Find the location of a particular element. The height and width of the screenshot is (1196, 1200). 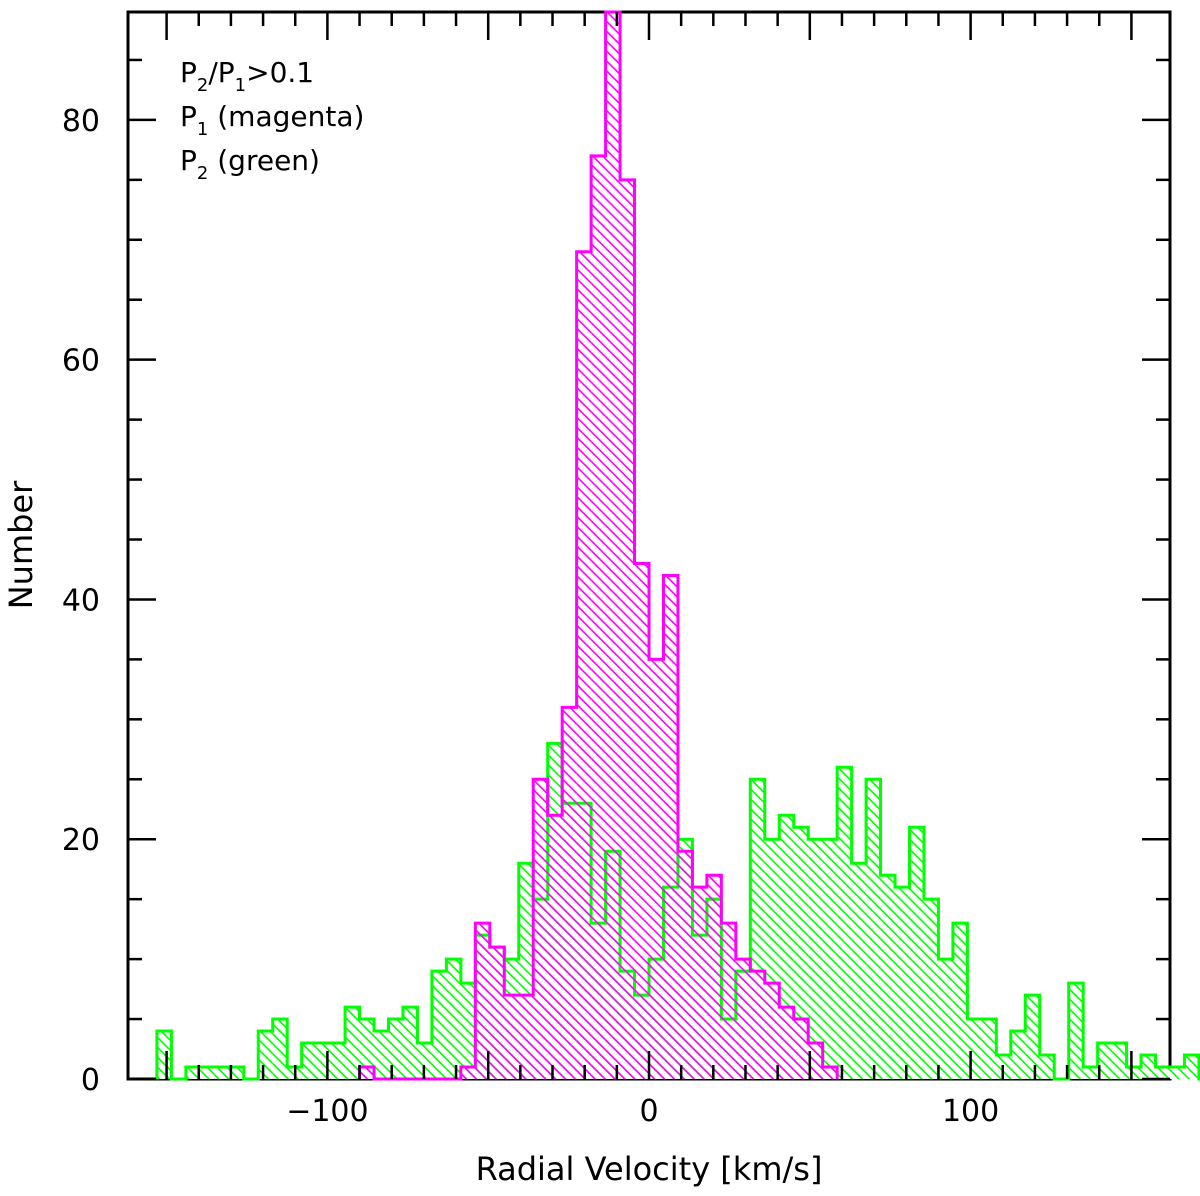

legend-line-1: P2/P1>0.1 is located at coordinates (247, 76).